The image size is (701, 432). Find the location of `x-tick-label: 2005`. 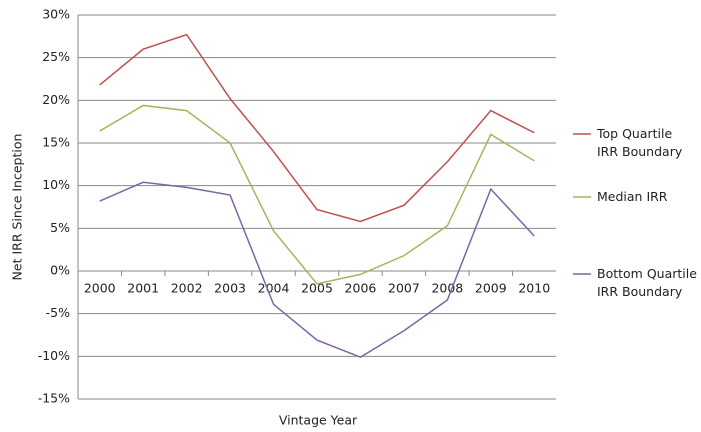

x-tick-label: 2005 is located at coordinates (317, 288).